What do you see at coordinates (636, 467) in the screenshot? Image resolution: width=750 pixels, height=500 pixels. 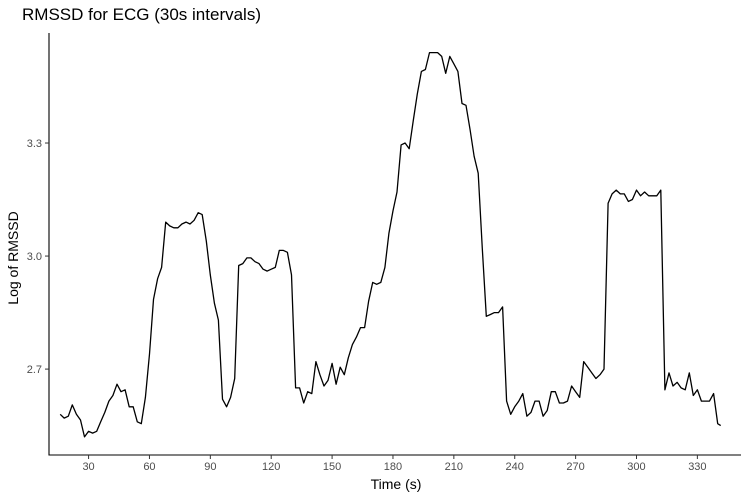 I see `x-tick-label: 300` at bounding box center [636, 467].